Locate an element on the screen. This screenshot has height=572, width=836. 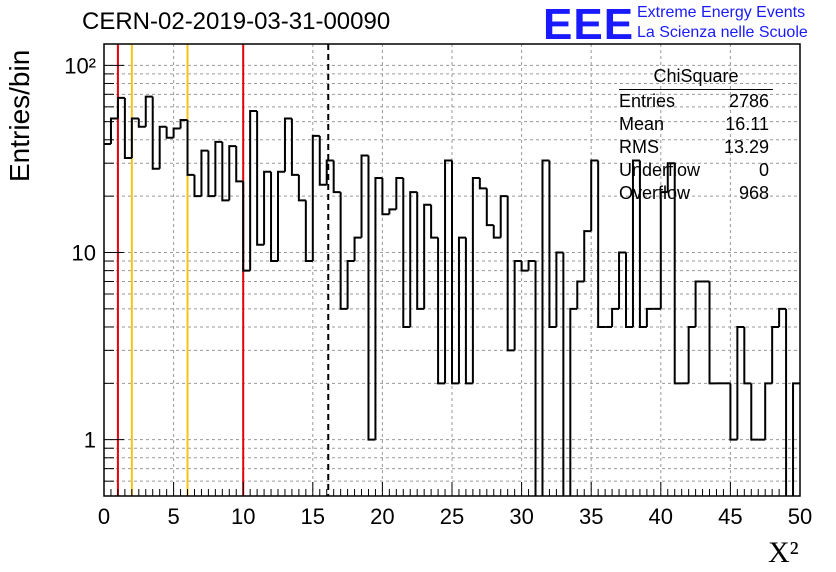
stats-label: Mean is located at coordinates (642, 124).